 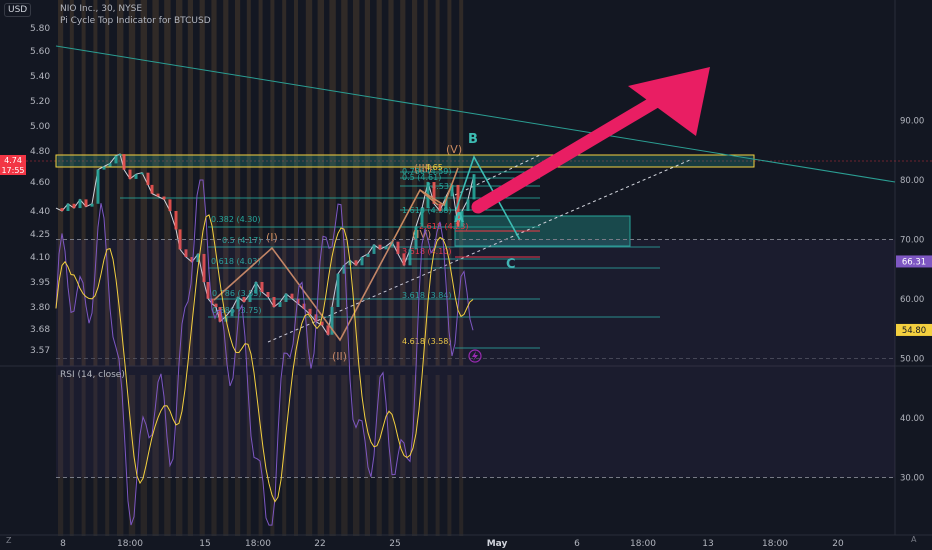 I want to click on dashed-channel, so click(x=497, y=175).